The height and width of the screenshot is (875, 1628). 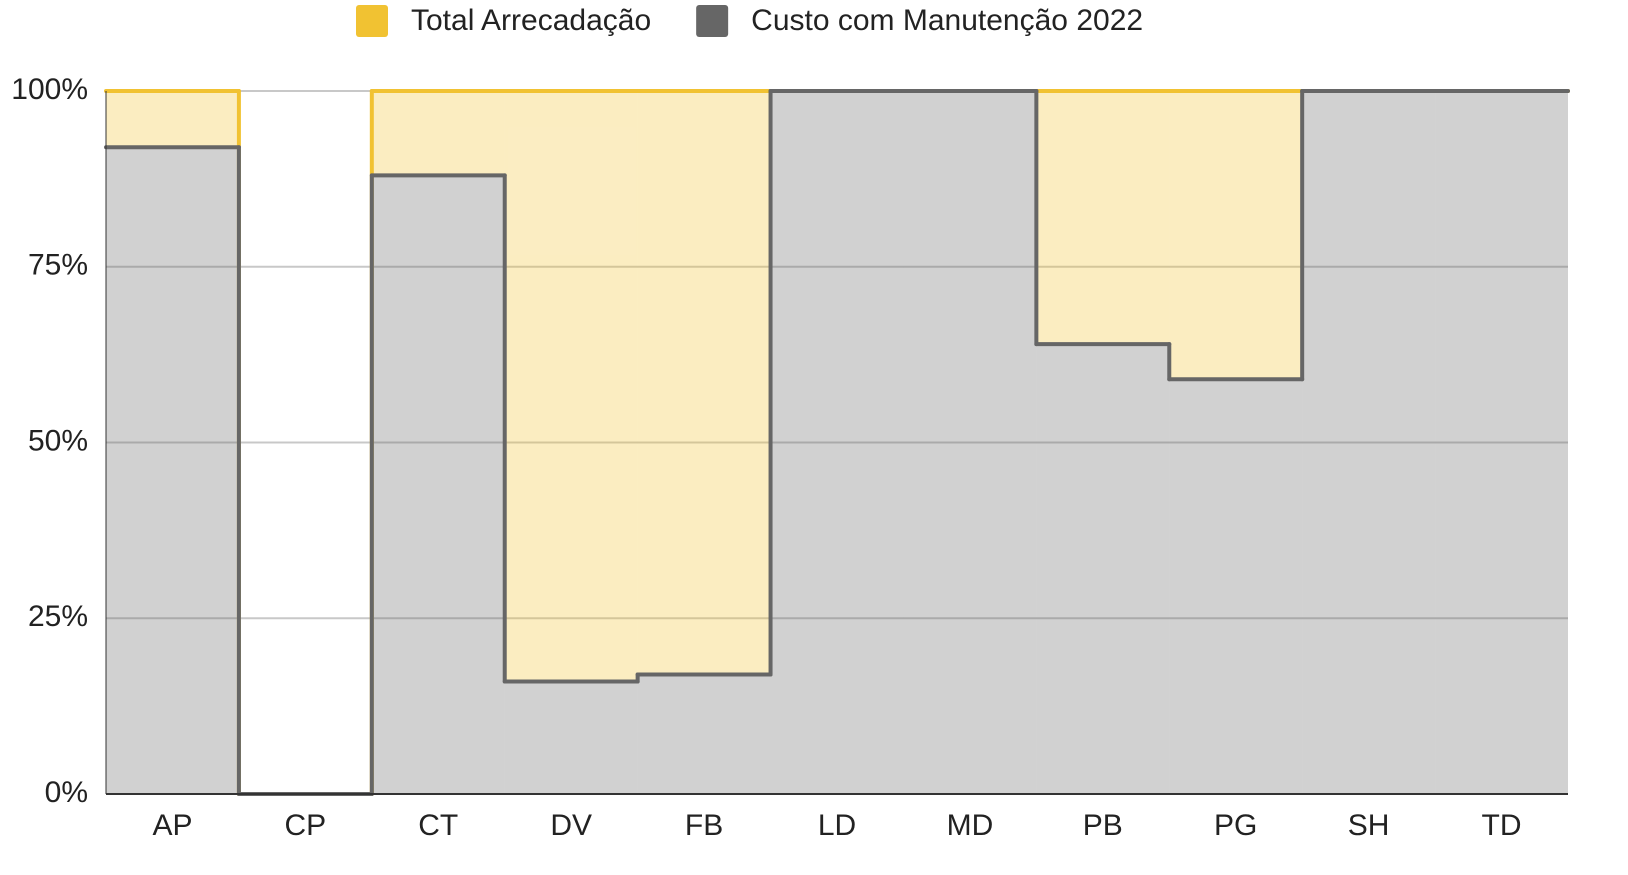 What do you see at coordinates (947, 20) in the screenshot?
I see `legend-label: Custo com Manutenção 2022` at bounding box center [947, 20].